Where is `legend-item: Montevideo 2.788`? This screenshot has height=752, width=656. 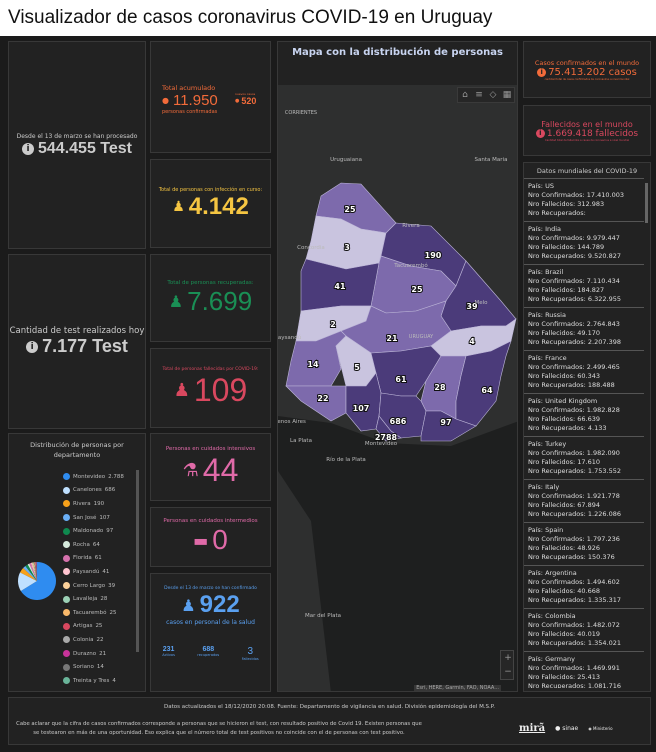 legend-item: Montevideo 2.788 is located at coordinates (100, 477).